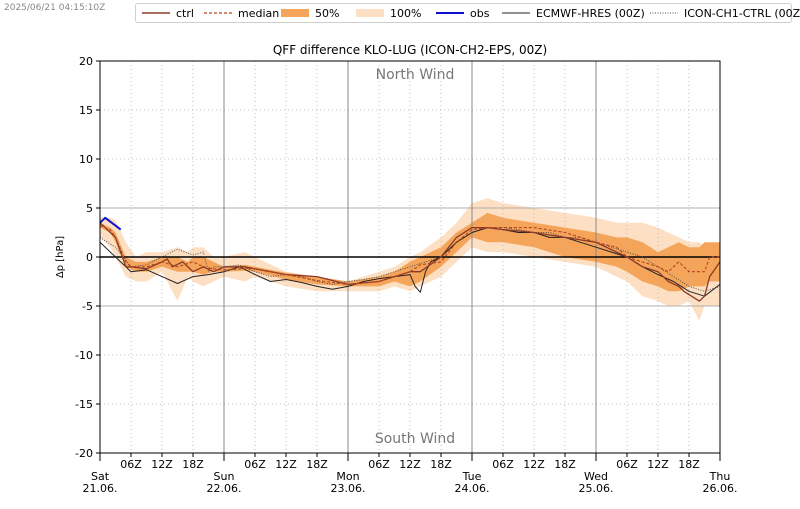  I want to click on legend-item-100: 100%, so click(388, 13).